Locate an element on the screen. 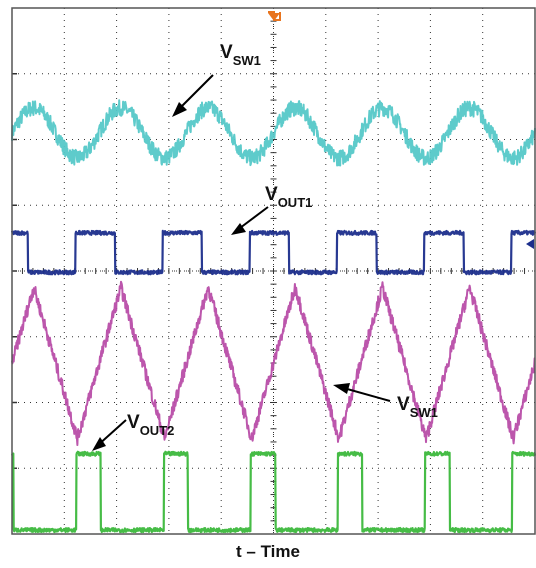 The width and height of the screenshot is (536, 568). trace-vout1 is located at coordinates (273, 252).